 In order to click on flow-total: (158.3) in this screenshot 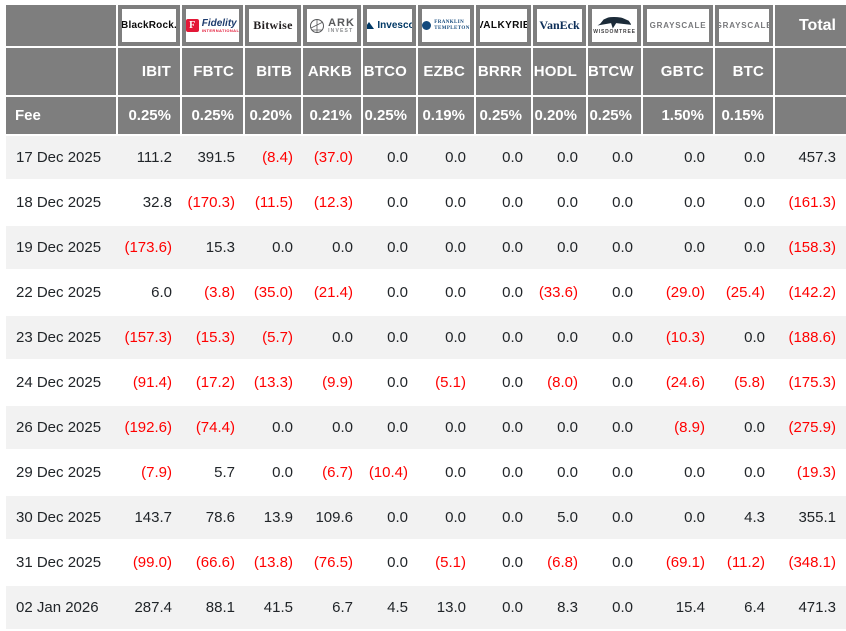, I will do `click(810, 248)`.